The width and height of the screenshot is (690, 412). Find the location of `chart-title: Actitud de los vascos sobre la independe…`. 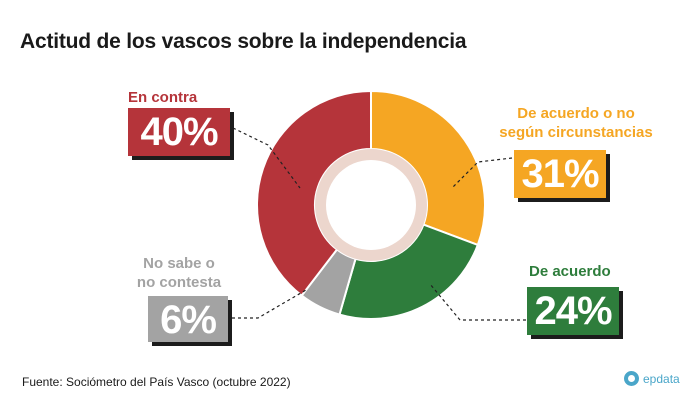

chart-title: Actitud de los vascos sobre la independe… is located at coordinates (243, 41).